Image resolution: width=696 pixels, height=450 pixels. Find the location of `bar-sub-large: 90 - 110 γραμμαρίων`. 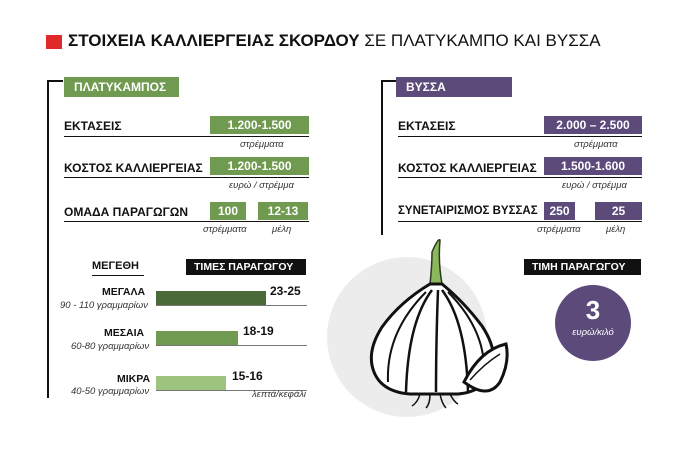

bar-sub-large: 90 - 110 γραμμαρίων is located at coordinates (104, 305).